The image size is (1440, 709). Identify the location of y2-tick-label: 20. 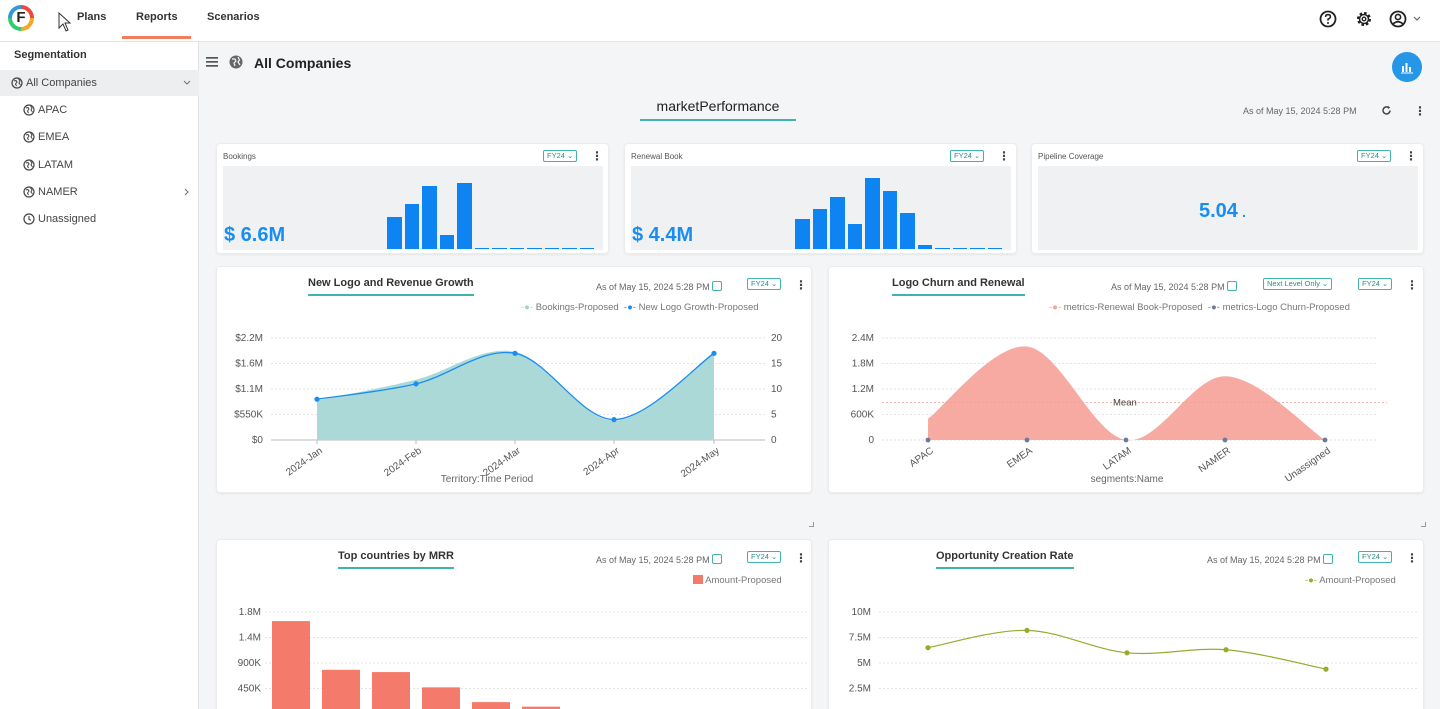
(777, 338).